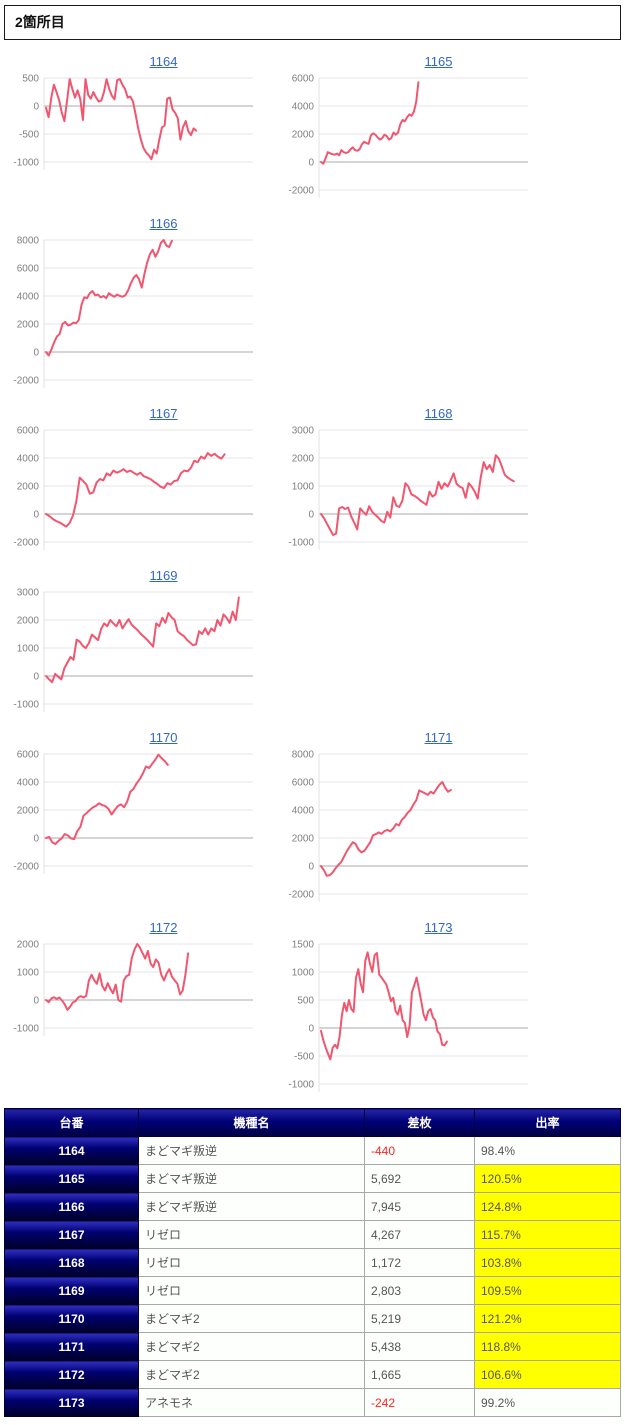 Image resolution: width=625 pixels, height=1425 pixels. I want to click on y-tick-label: 500, so click(30, 79).